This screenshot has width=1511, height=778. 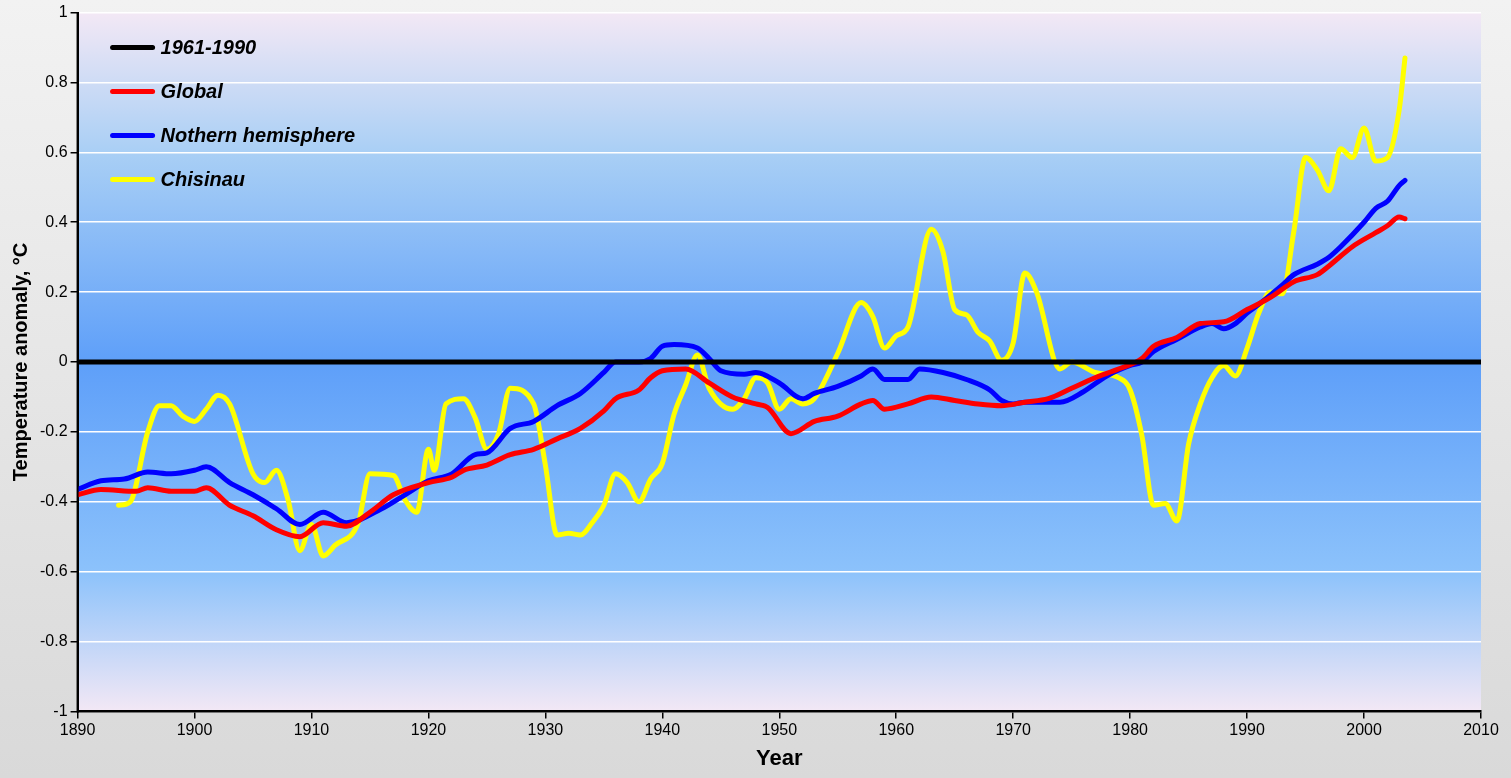 I want to click on legend-label: Chisinau, so click(x=203, y=179).